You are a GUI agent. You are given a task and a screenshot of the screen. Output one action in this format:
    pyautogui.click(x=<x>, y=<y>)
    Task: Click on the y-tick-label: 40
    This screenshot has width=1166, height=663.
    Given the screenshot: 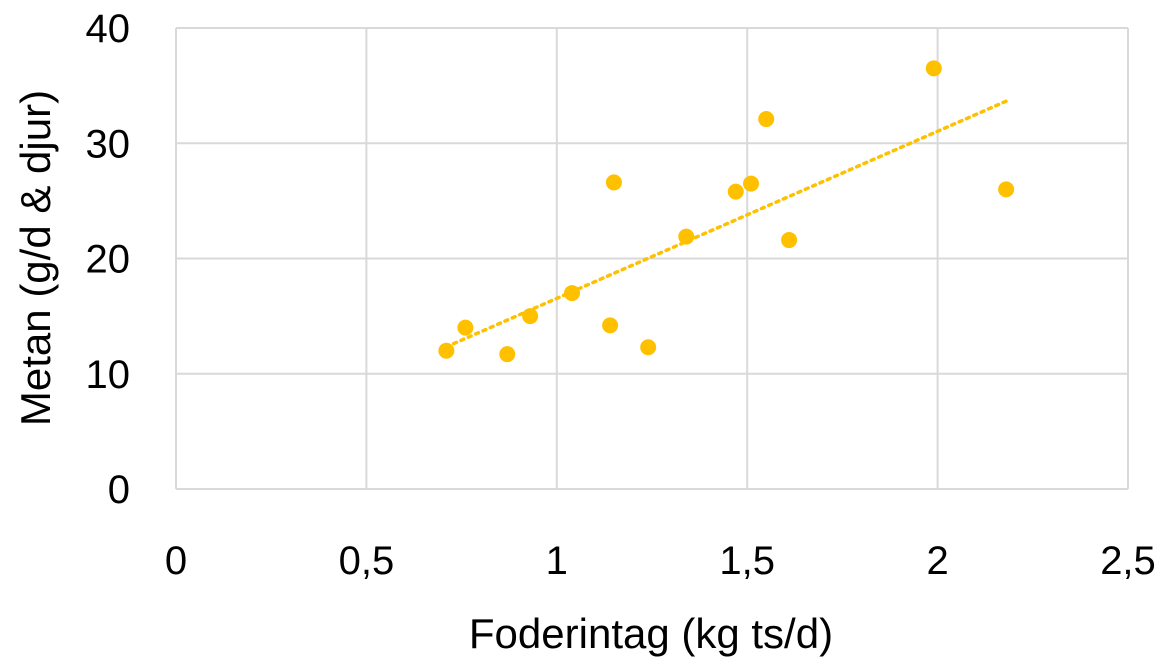 What is the action you would take?
    pyautogui.click(x=108, y=29)
    